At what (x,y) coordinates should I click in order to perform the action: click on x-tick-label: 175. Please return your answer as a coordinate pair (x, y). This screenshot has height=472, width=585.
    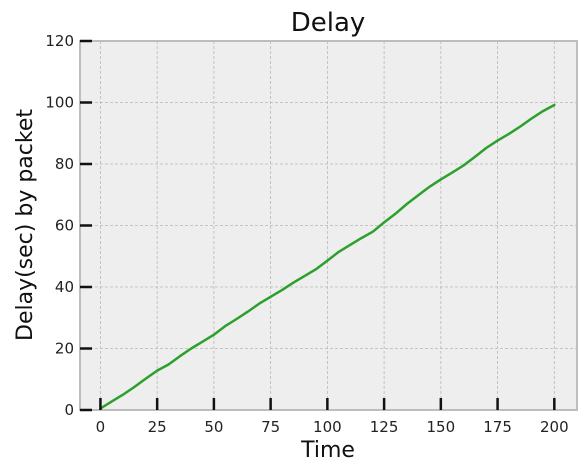
    Looking at the image, I should click on (497, 427).